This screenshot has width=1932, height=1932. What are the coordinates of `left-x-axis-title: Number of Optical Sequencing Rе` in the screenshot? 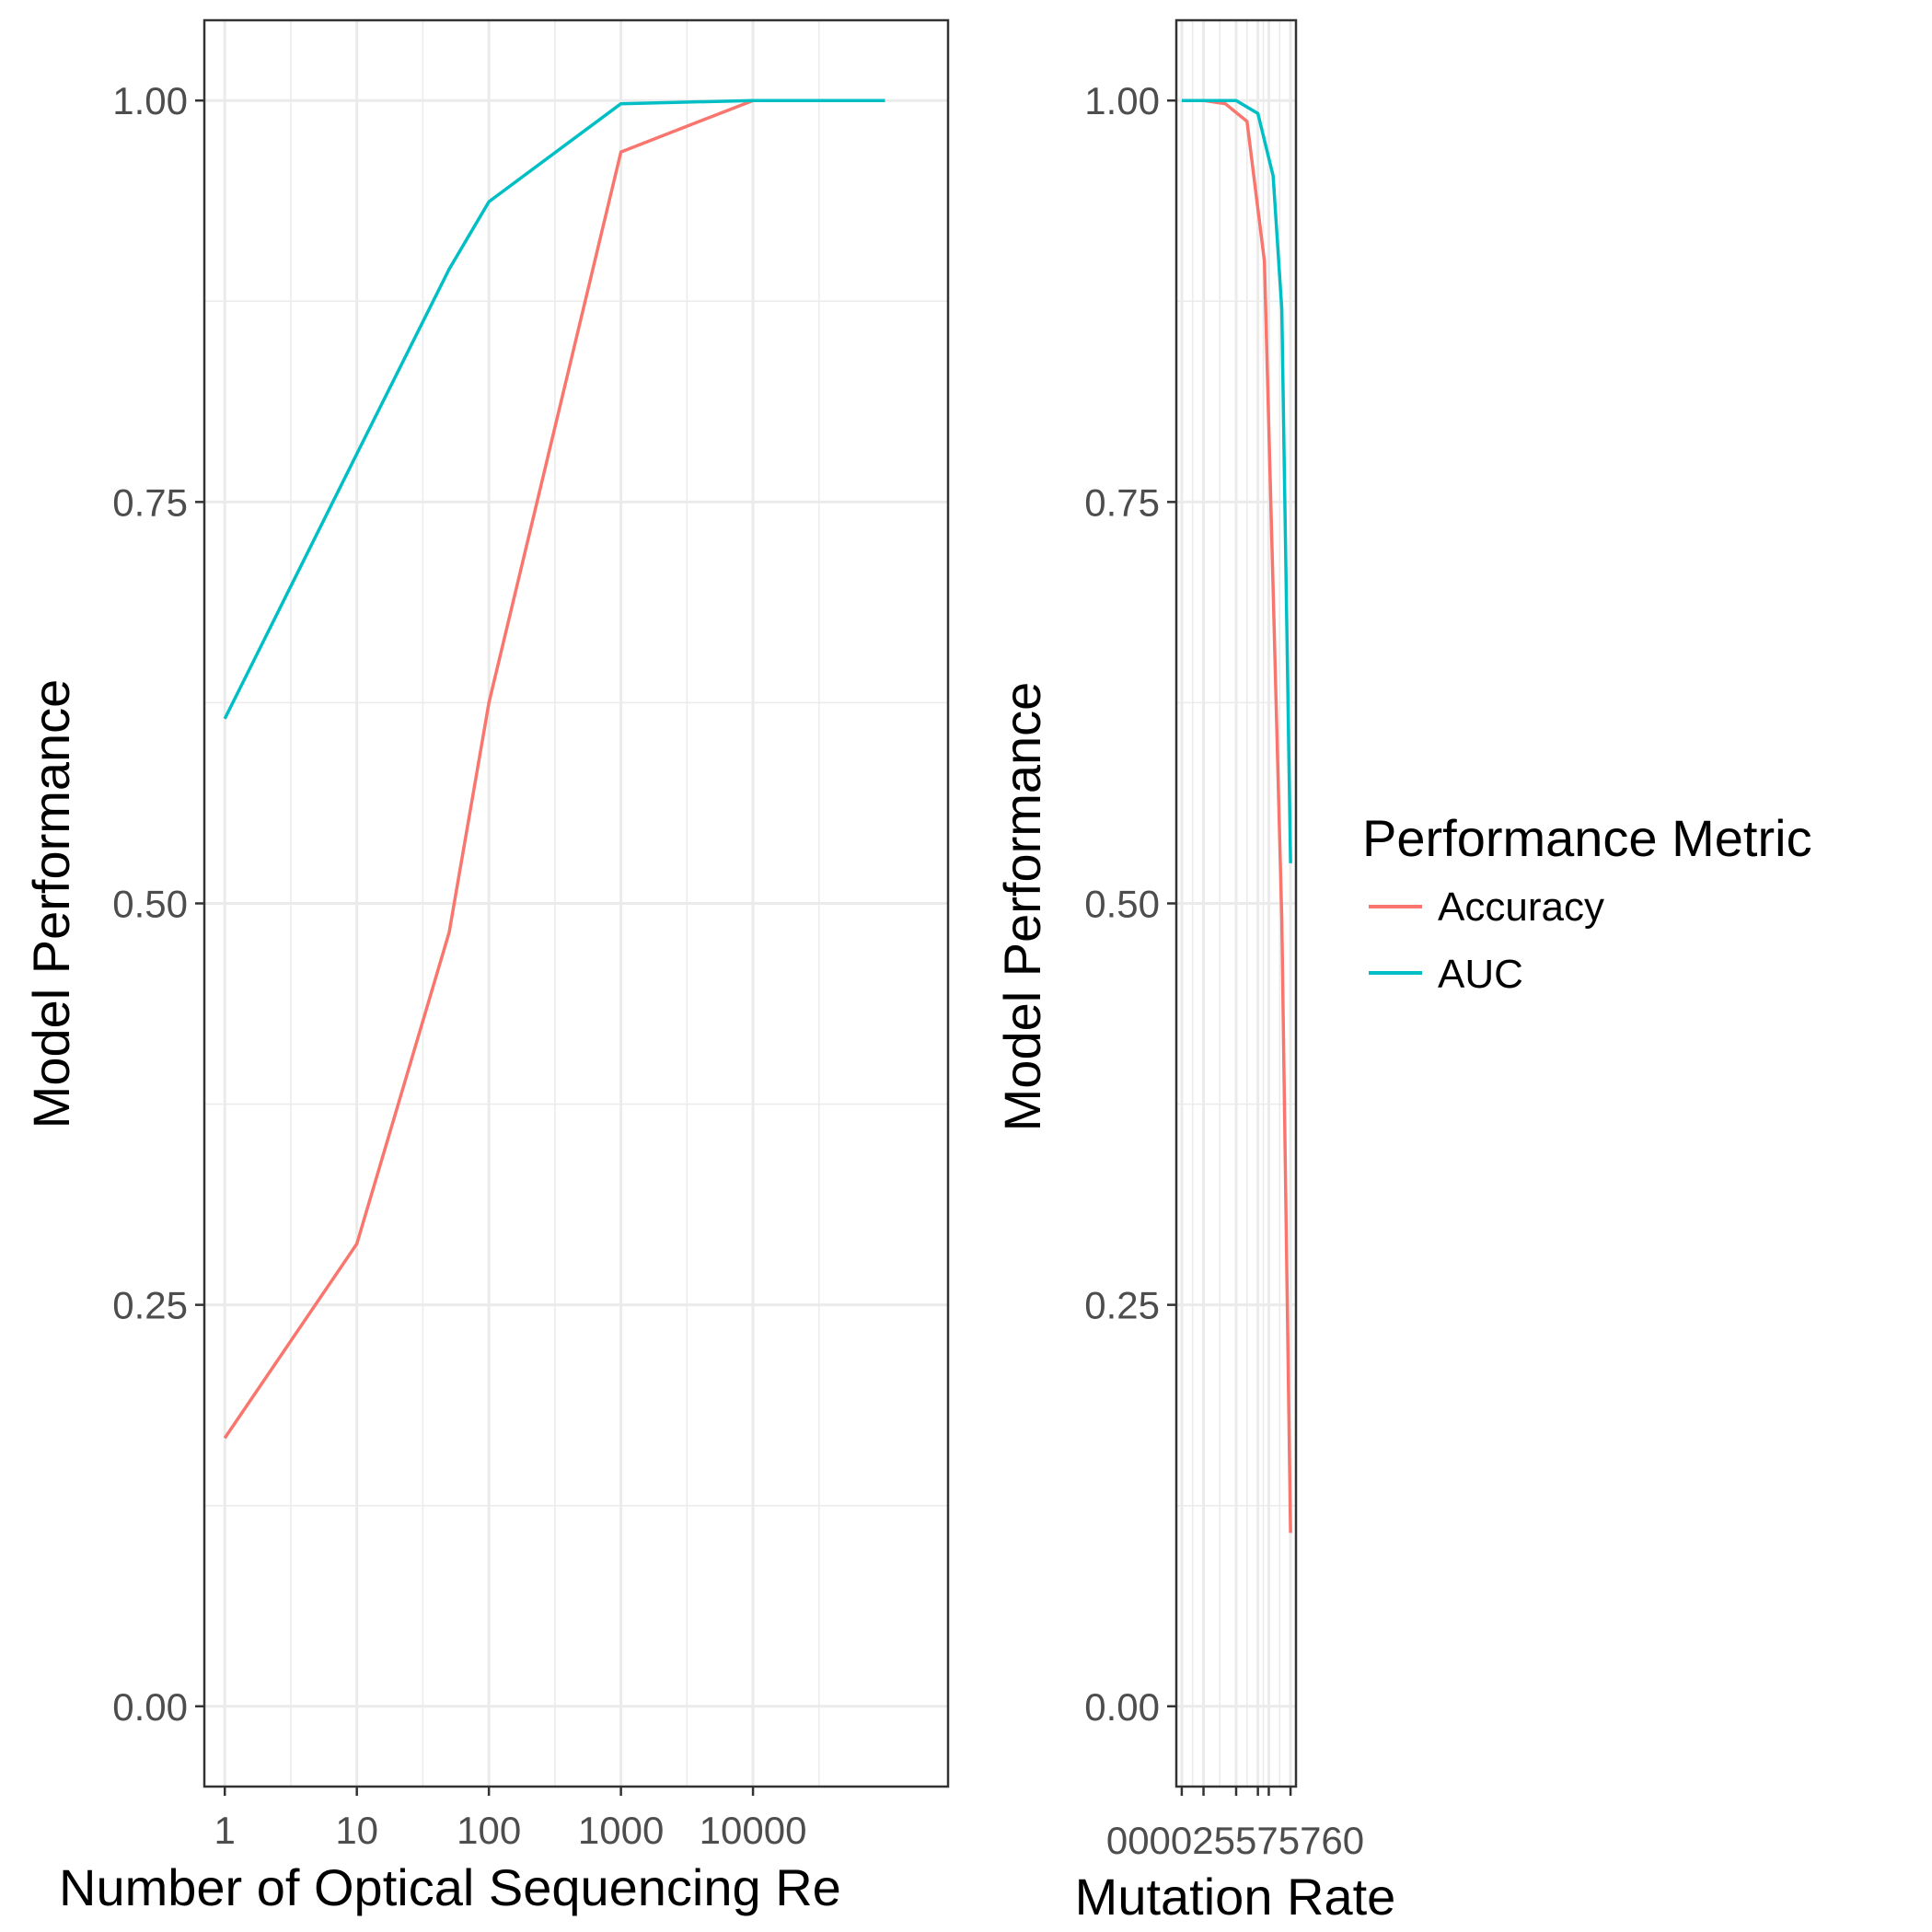 It's located at (450, 1887).